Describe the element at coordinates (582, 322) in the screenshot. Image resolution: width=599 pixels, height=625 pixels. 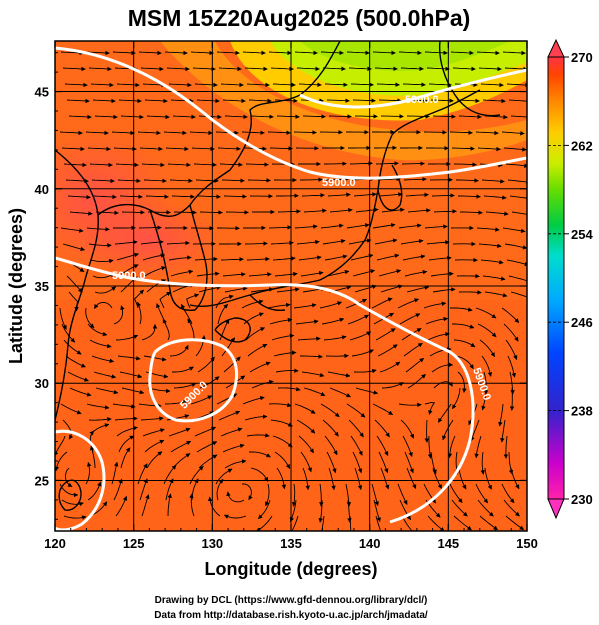
I see `colorbar-tick-label: 246` at that location.